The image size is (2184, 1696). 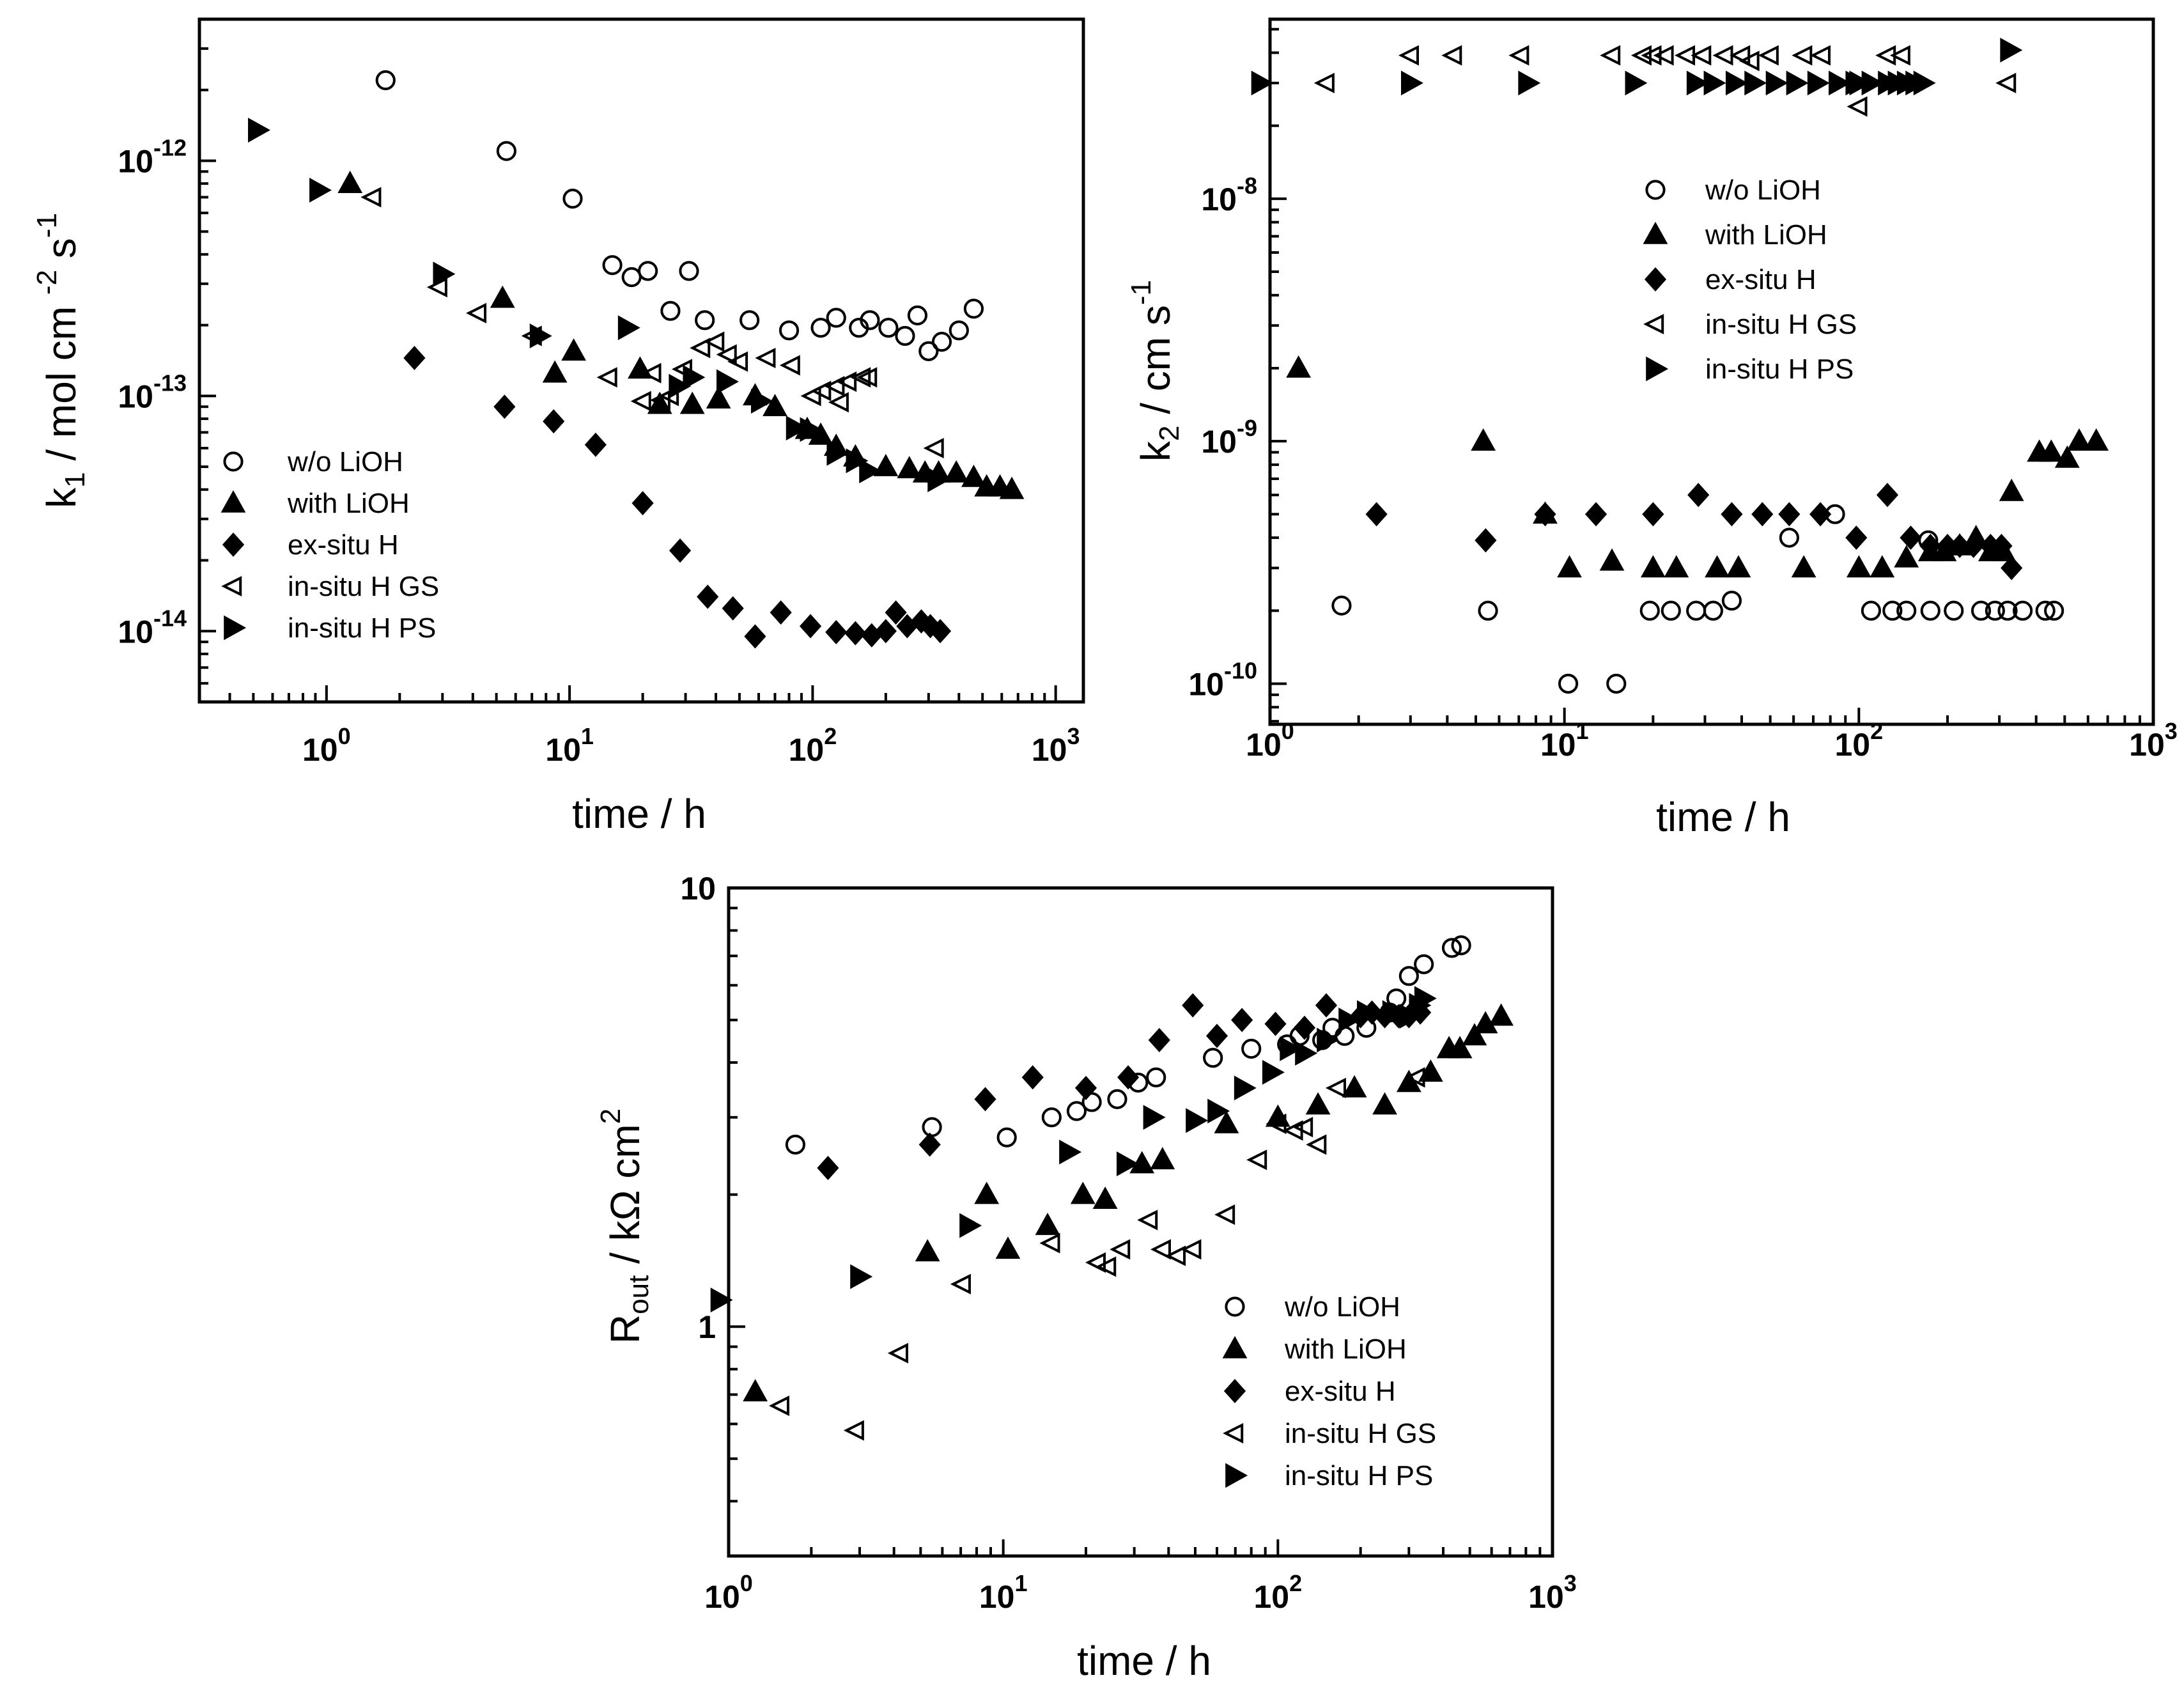 I want to click on legend-label: ex-situ H, so click(x=1340, y=1391).